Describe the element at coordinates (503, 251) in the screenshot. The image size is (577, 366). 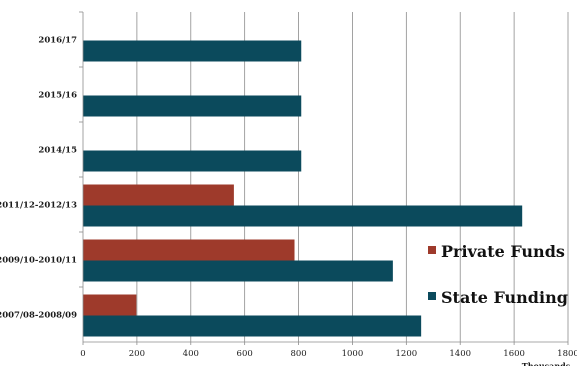
I see `legend-private-funds-label: Private Funds` at that location.